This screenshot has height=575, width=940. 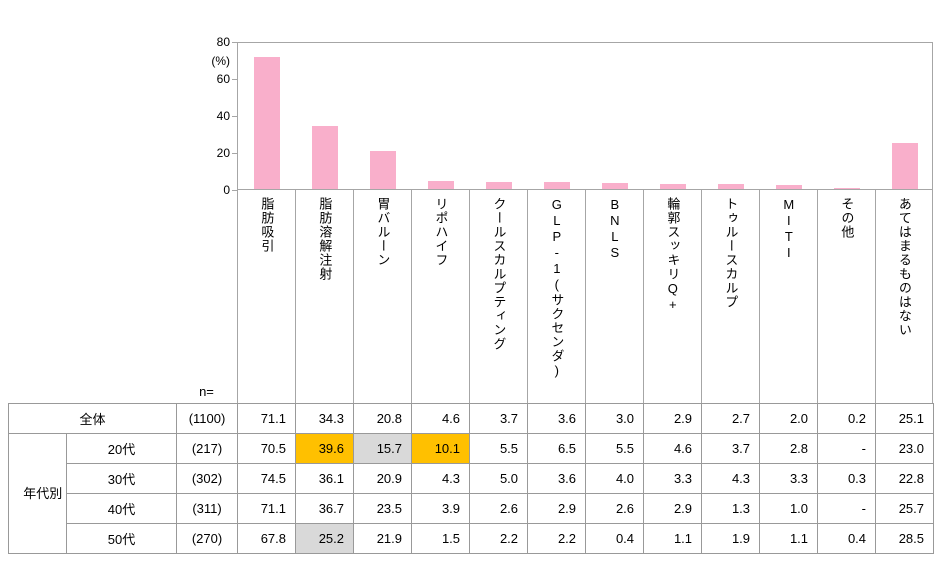 I want to click on age-label-cell: 50代, so click(x=121, y=538).